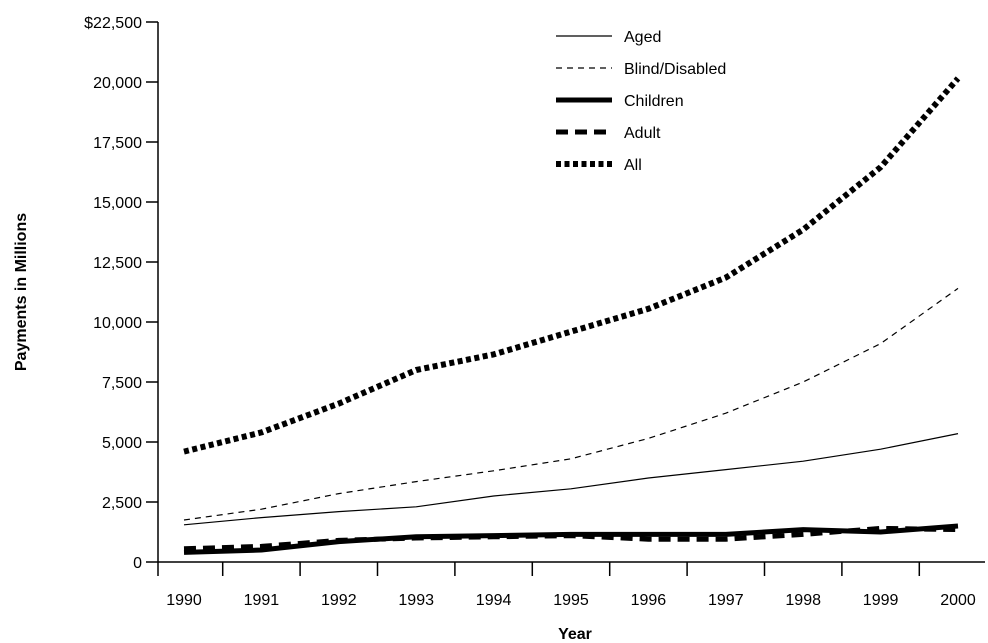 Image resolution: width=988 pixels, height=643 pixels. What do you see at coordinates (117, 143) in the screenshot?
I see `y-tick-label: 17,500` at bounding box center [117, 143].